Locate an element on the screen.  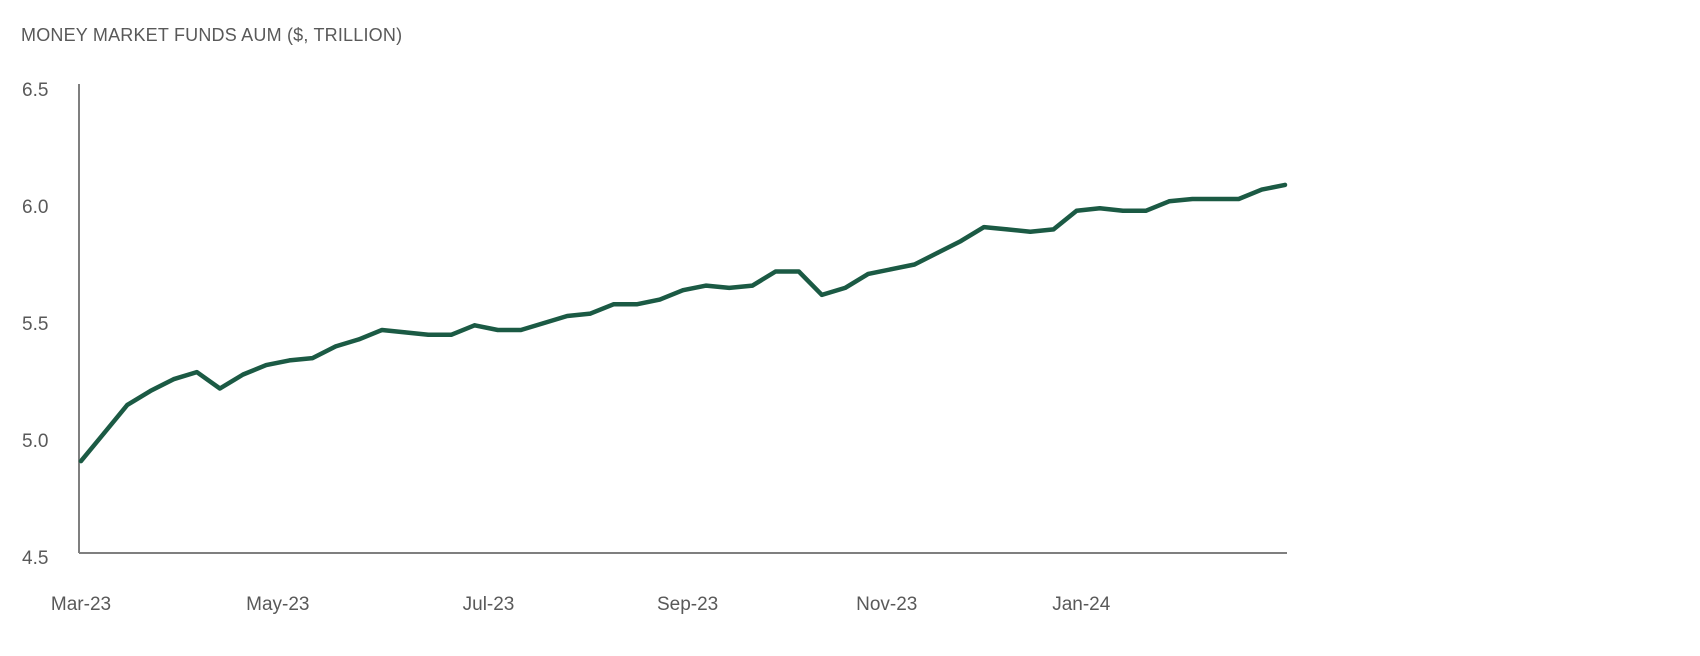
y-tick-labels: 6.5 6.0 5.5 5.0 4.5 is located at coordinates (35, 324).